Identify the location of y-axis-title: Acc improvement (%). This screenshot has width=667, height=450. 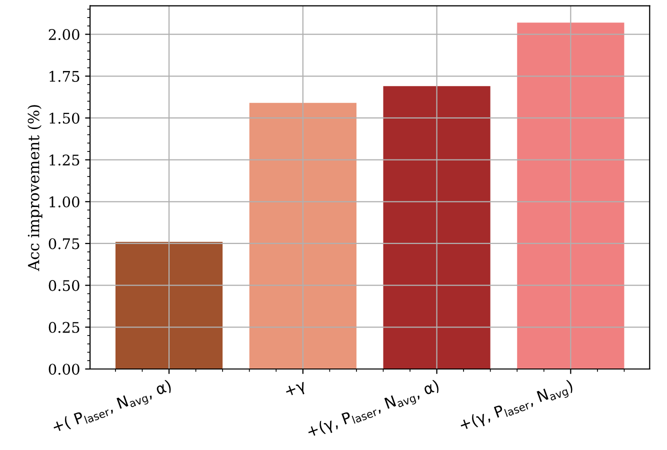
(35, 188).